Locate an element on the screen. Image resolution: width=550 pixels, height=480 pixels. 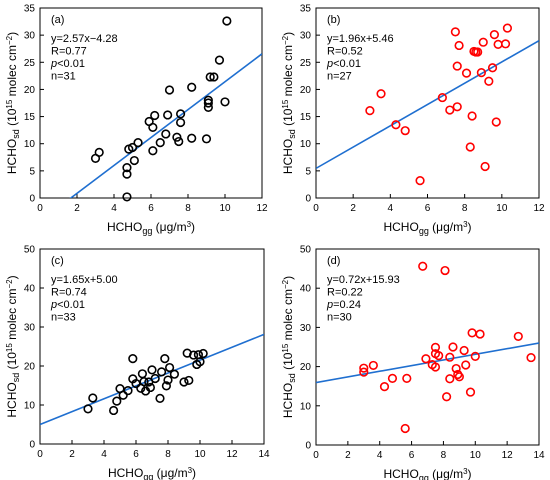
x-tick-label: 6 is located at coordinates (136, 454).